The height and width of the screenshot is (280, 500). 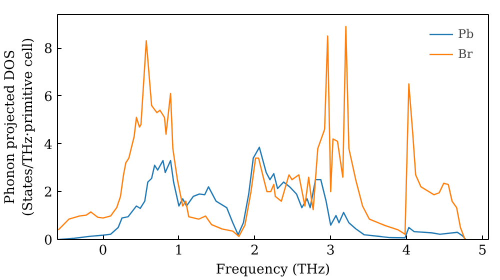 What do you see at coordinates (179, 251) in the screenshot?
I see `x-tick-label: 1` at bounding box center [179, 251].